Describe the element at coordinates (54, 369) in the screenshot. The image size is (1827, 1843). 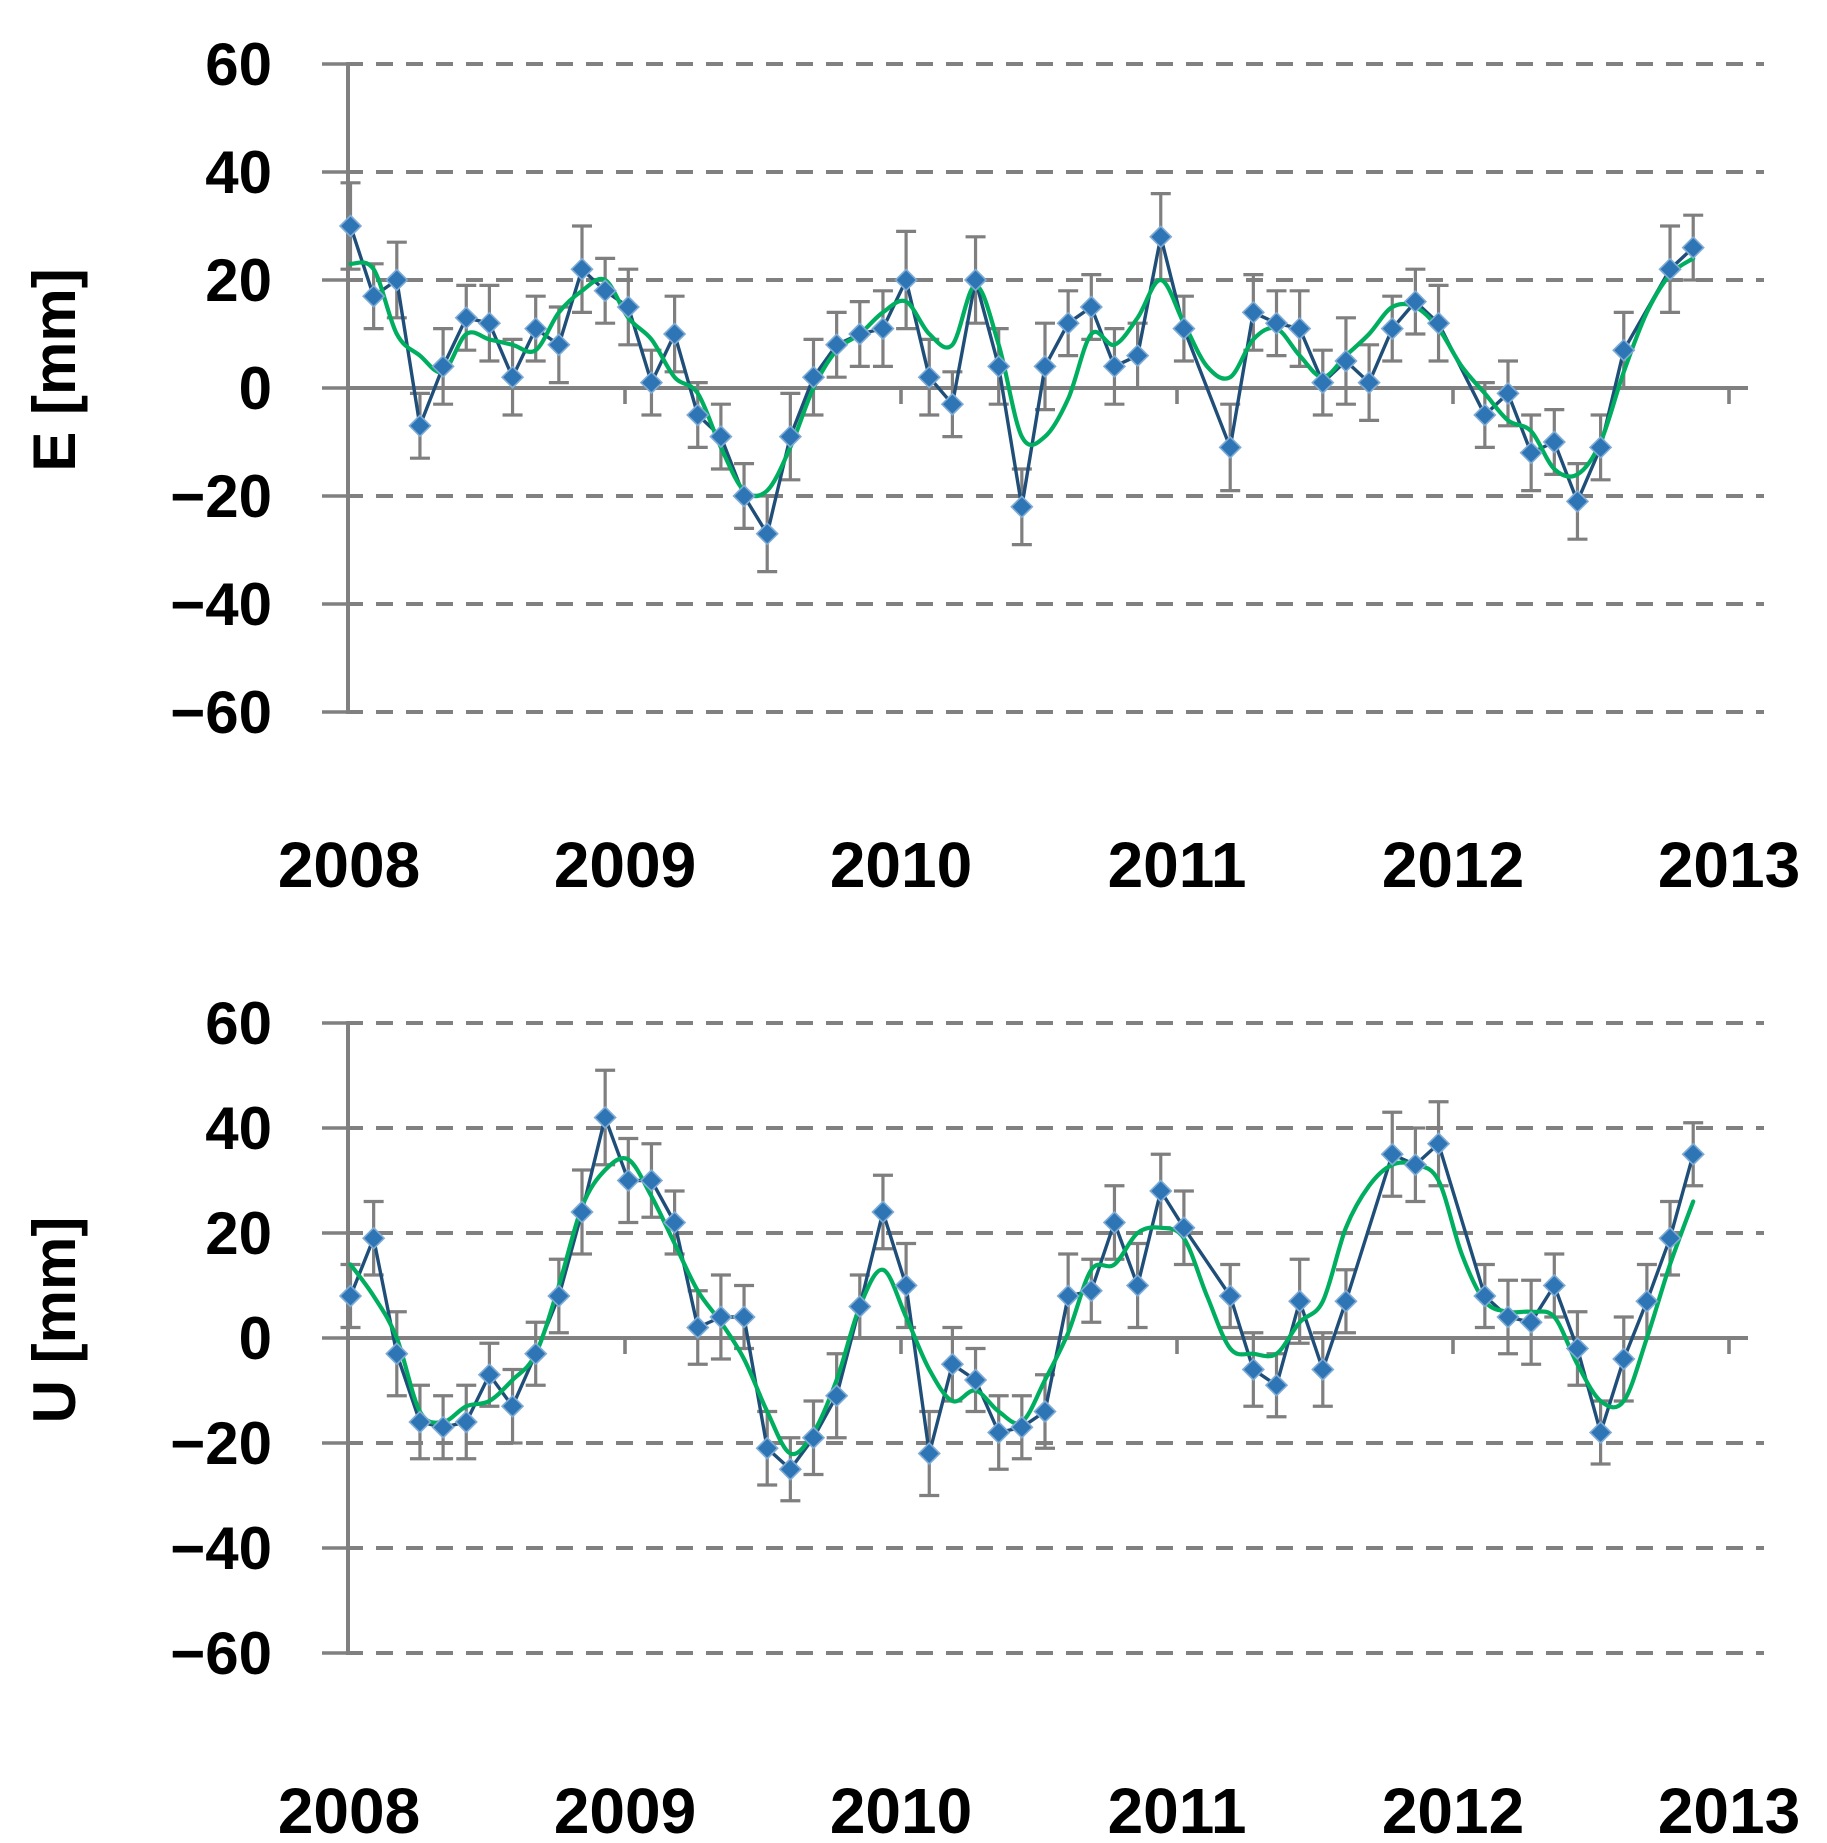
I see `y-axis-title: E [mm]` at that location.